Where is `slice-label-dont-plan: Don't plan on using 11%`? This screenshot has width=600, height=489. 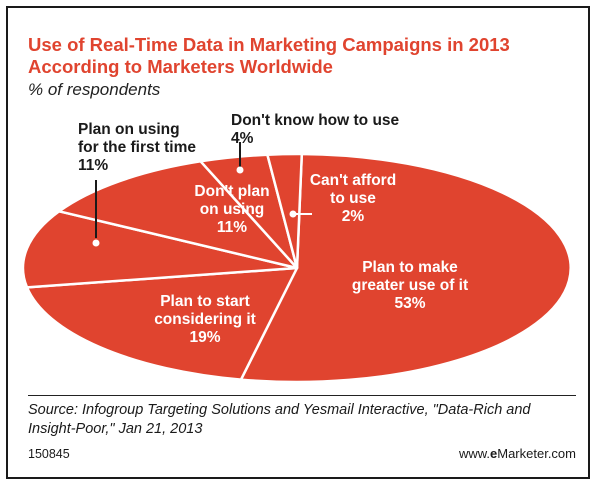 slice-label-dont-plan: Don't plan on using 11% is located at coordinates (231, 209).